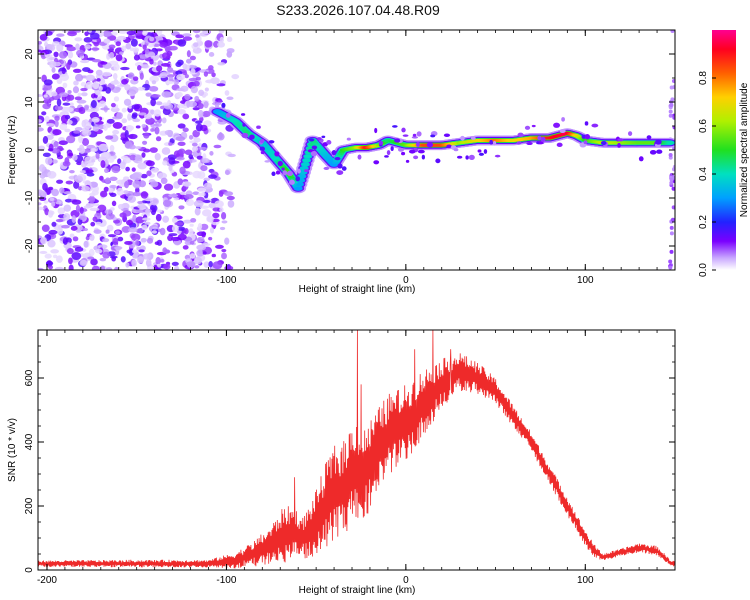  I want to click on x-tick-label: -100, so click(226, 580).